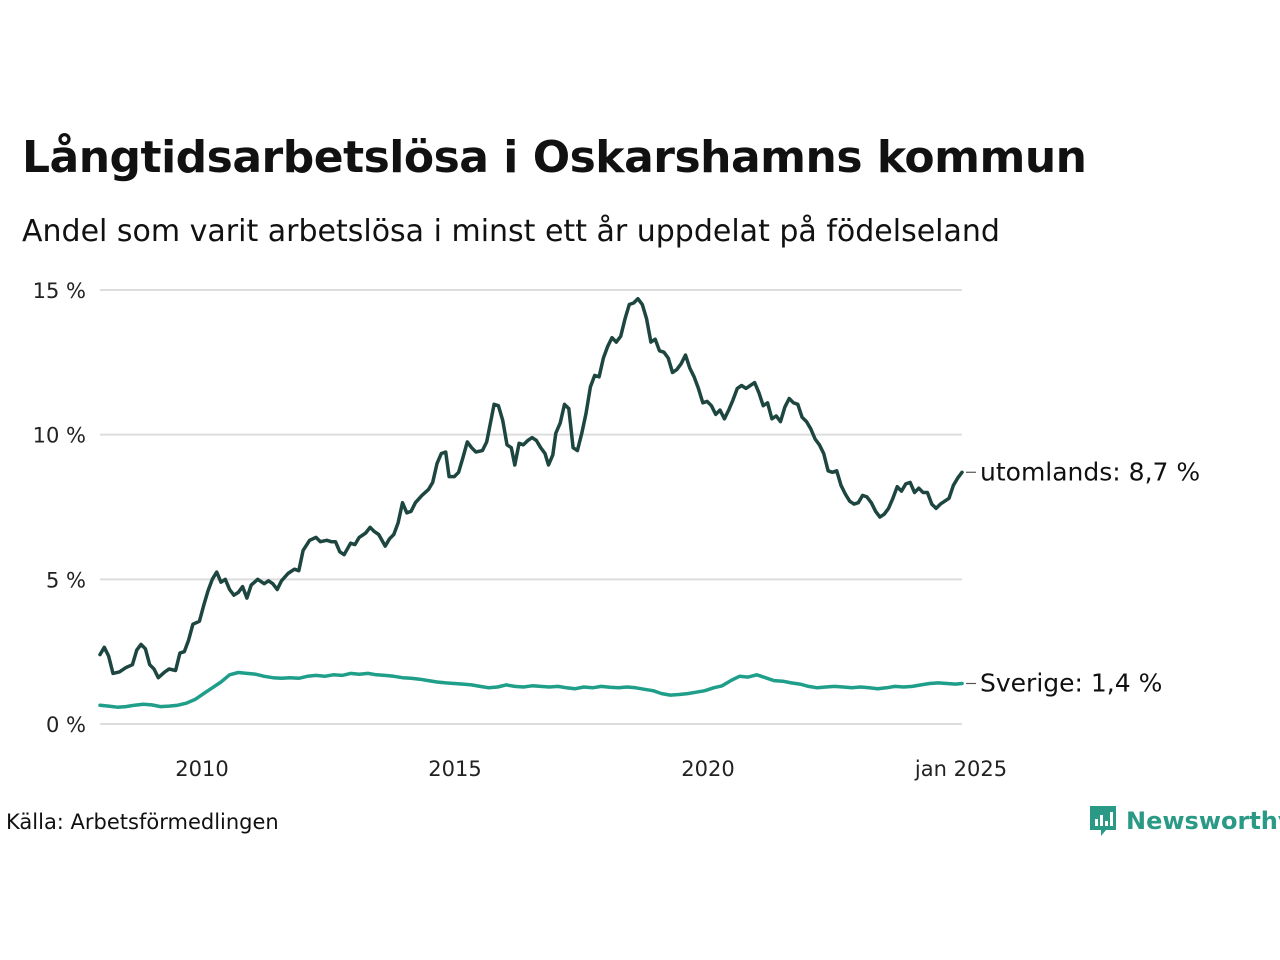 This screenshot has height=960, width=1280. Describe the element at coordinates (201, 769) in the screenshot. I see `x-tick-label: 2010` at that location.